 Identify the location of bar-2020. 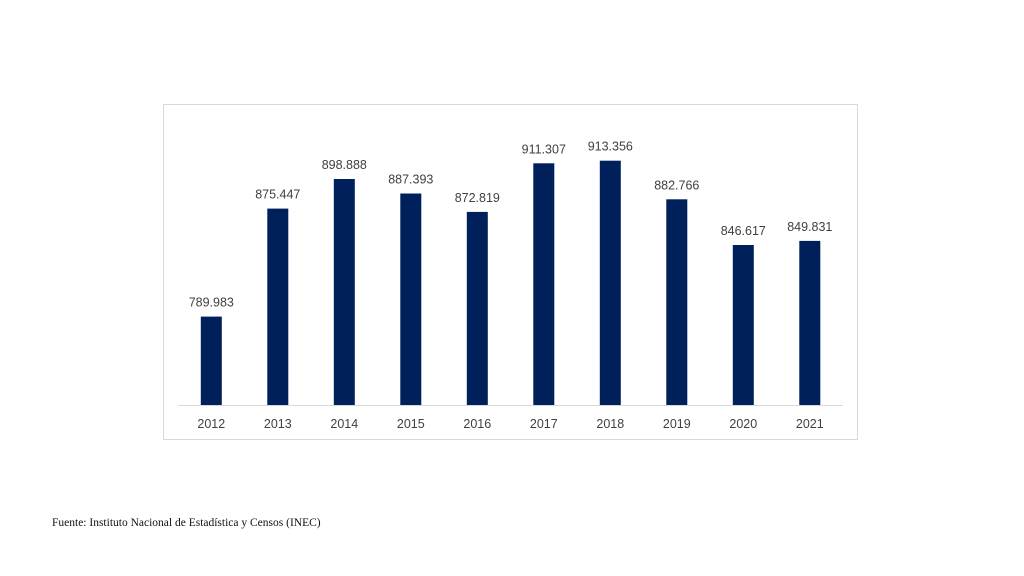
(743, 325).